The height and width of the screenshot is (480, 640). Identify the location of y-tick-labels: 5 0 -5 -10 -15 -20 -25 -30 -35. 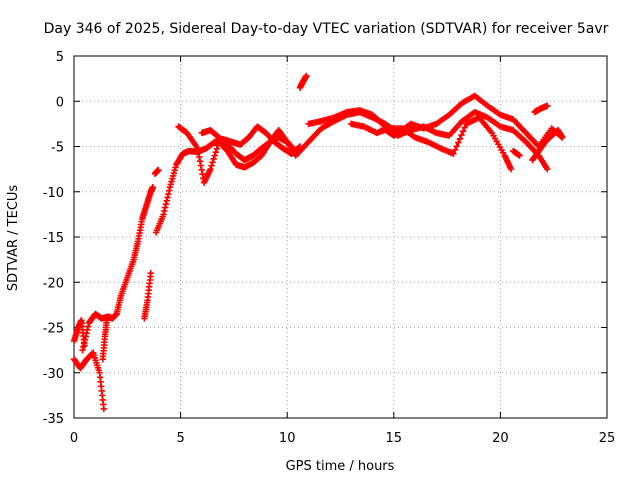
(53, 238).